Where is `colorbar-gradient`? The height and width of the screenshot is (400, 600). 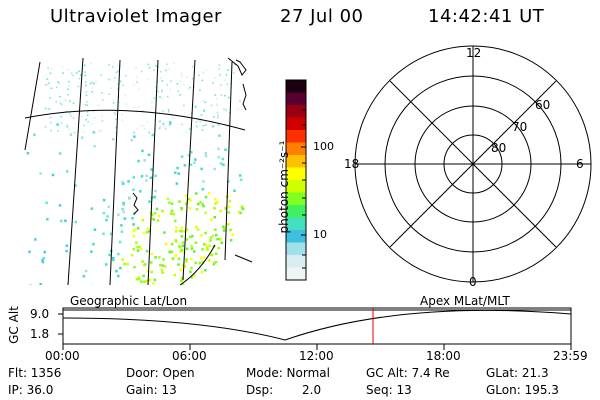 colorbar-gradient is located at coordinates (296, 180).